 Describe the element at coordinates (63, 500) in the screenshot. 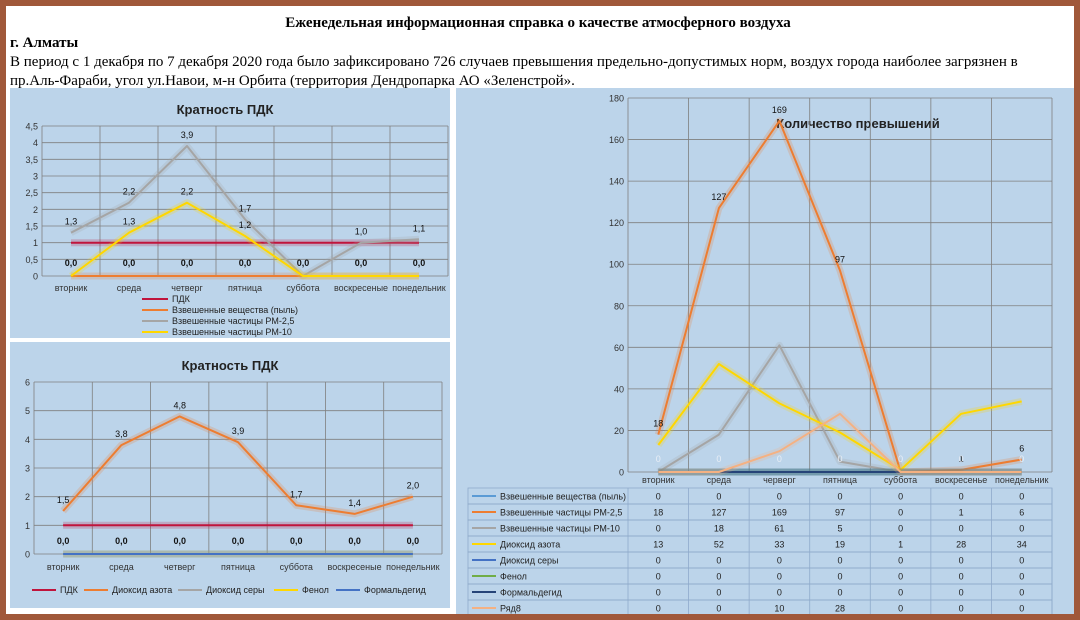

I see `data-label: 1,5` at that location.